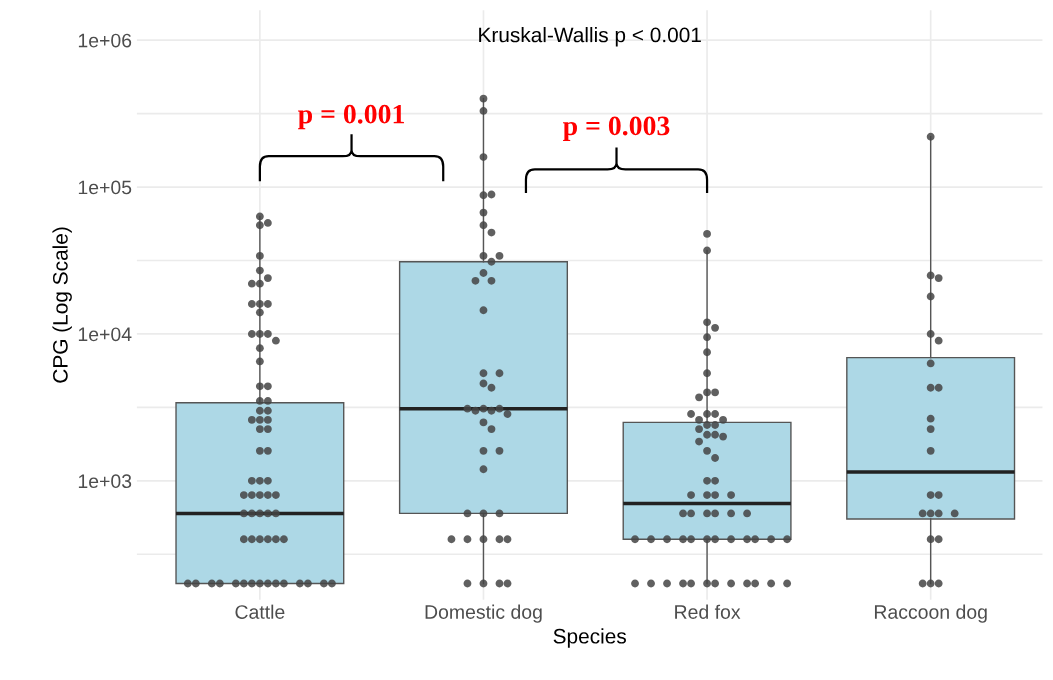 The width and height of the screenshot is (1053, 680). I want to click on annotation: Kruskal-Wallis p < 0.001, so click(590, 37).